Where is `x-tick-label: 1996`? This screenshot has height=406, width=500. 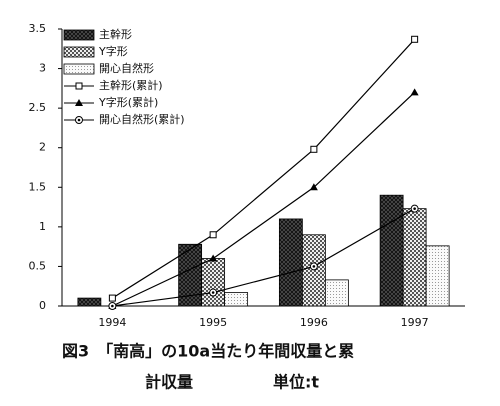 x-tick-label: 1996 is located at coordinates (314, 322).